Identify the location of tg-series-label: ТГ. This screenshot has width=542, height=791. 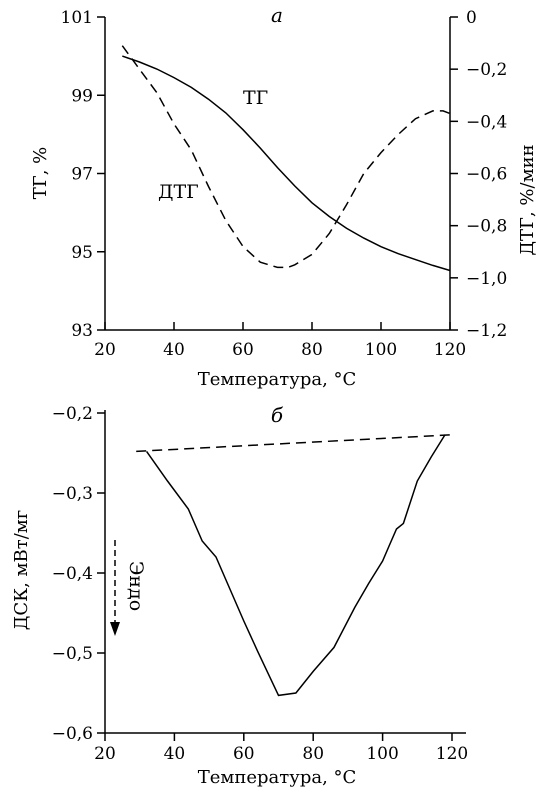
(255, 98).